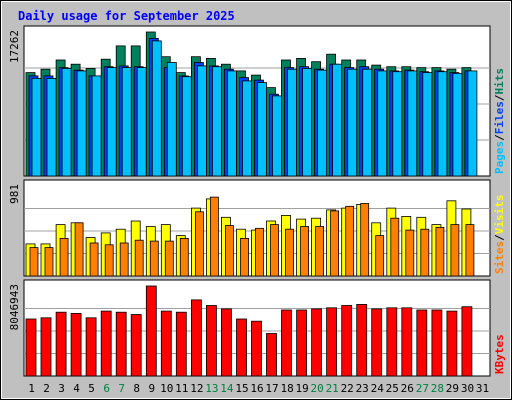 This screenshot has height=400, width=512. Describe the element at coordinates (301, 388) in the screenshot. I see `x-tick-label: 19` at that location.